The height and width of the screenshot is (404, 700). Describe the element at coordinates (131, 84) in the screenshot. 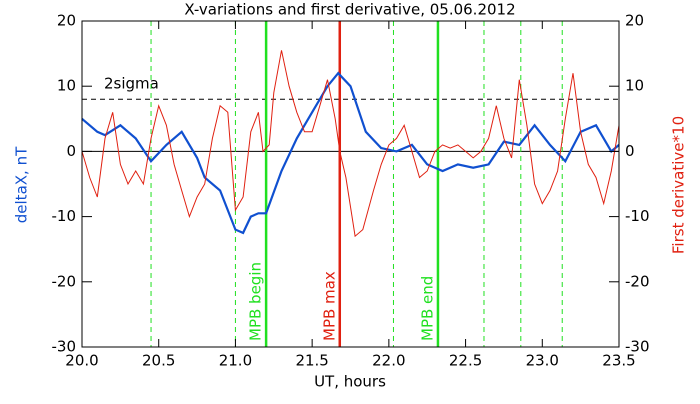

I see `reference-label: 2sigma` at that location.